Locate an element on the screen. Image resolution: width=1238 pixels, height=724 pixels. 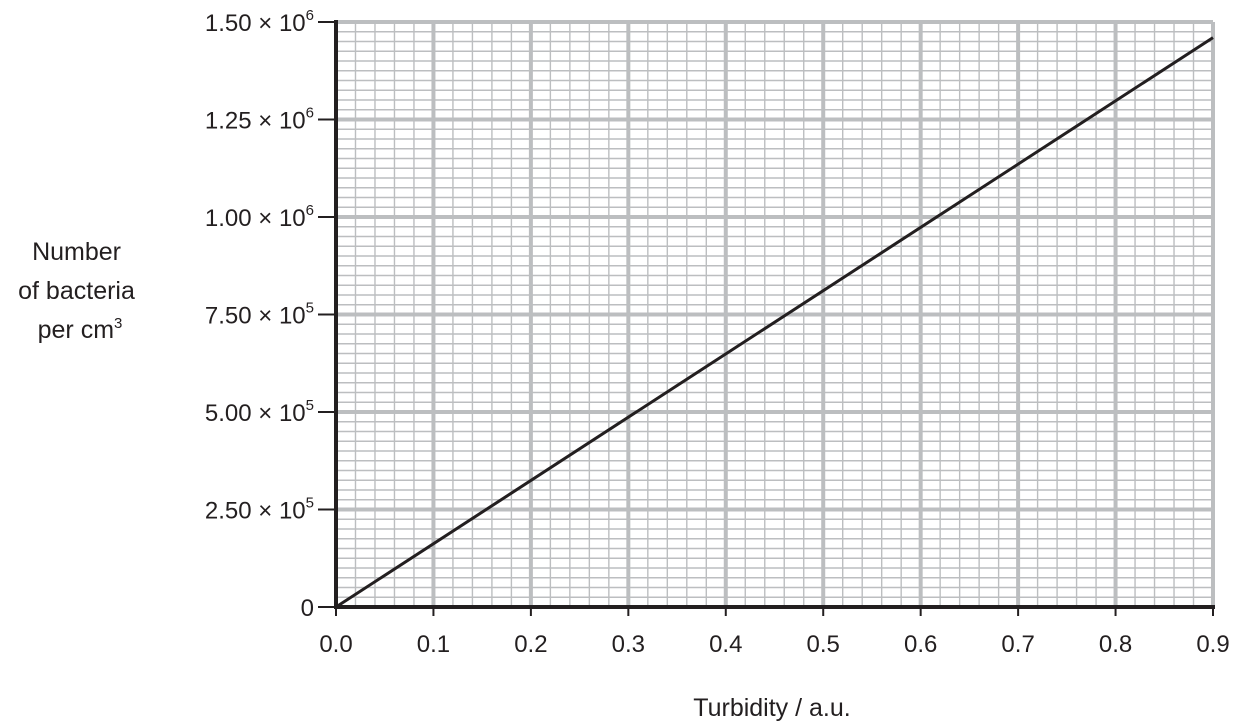
x-tick-label: 0.1 is located at coordinates (433, 644).